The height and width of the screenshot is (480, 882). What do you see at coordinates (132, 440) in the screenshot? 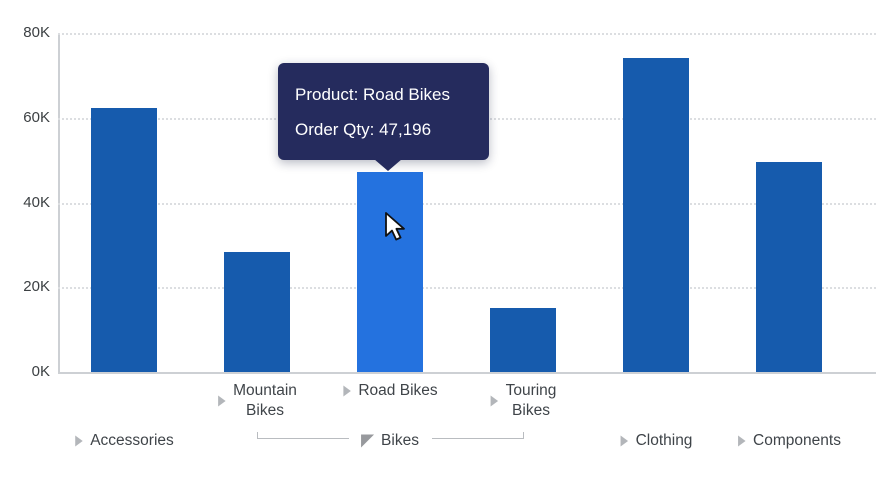
I see `x-axis-label-text: Accessories` at bounding box center [132, 440].